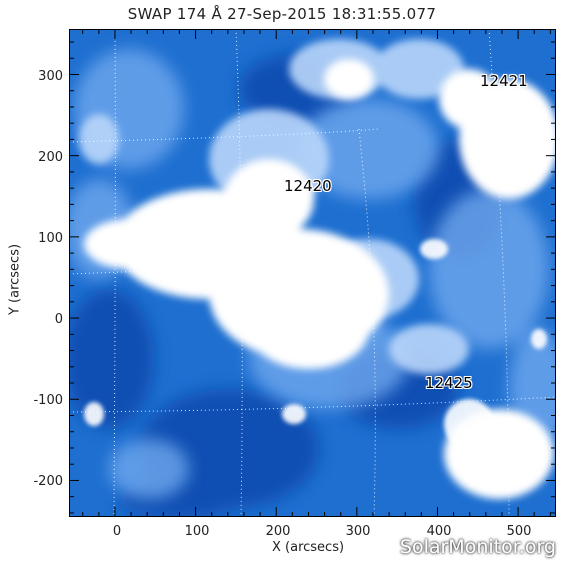 This screenshot has height=564, width=564. Describe the element at coordinates (117, 531) in the screenshot. I see `x-tick-label: 0` at that location.